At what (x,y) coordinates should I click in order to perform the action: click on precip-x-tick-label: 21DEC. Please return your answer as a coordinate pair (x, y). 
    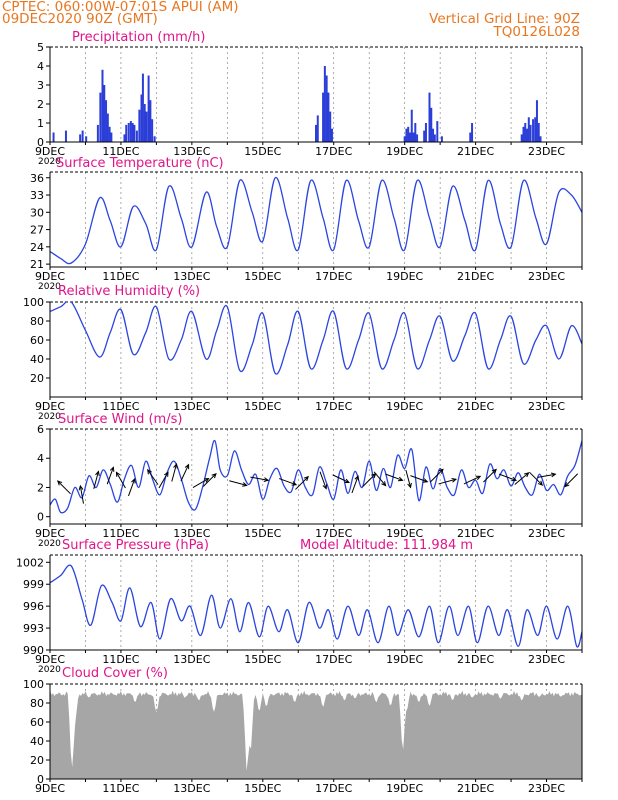
    Looking at the image, I should click on (475, 151).